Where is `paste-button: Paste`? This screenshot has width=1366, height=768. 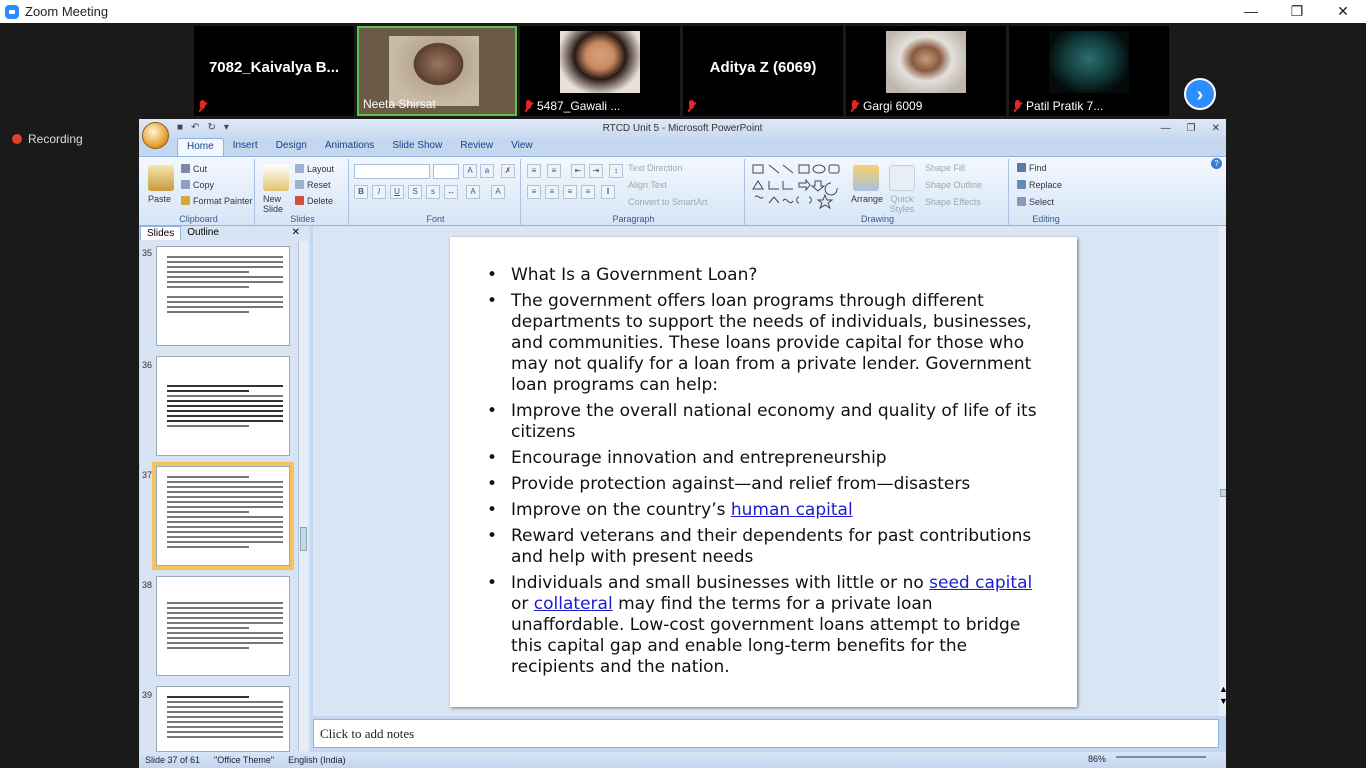
paste-button: Paste is located at coordinates (160, 199).